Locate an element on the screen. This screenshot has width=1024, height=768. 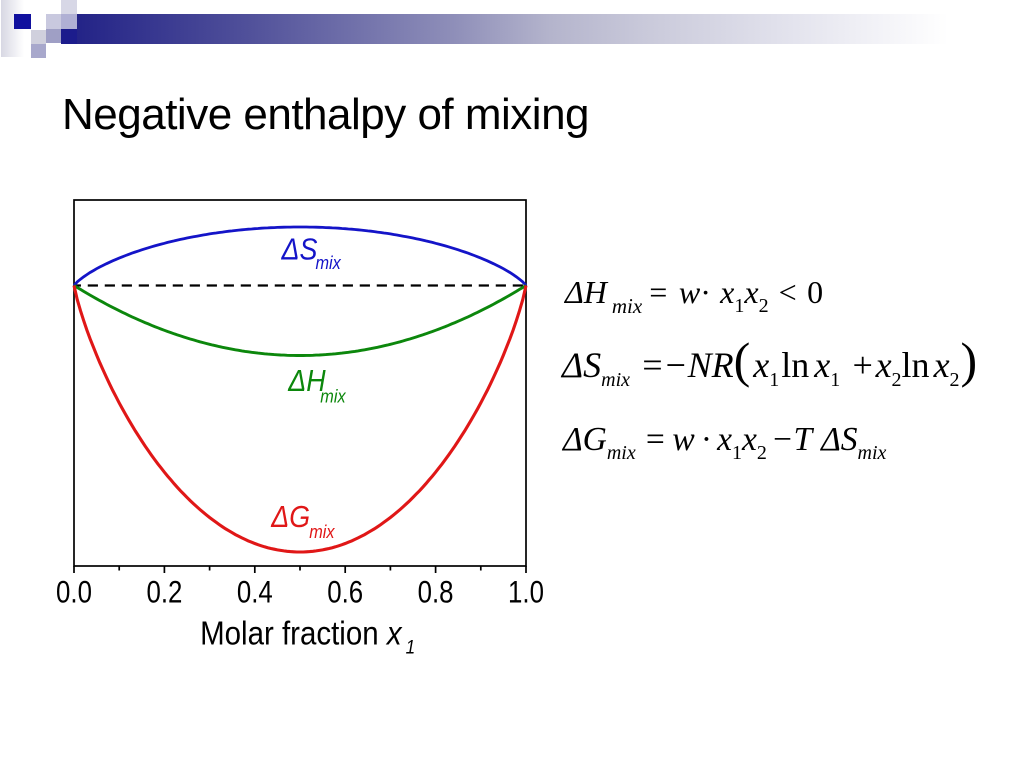
svg-text: 0.6 is located at coordinates (345, 592).